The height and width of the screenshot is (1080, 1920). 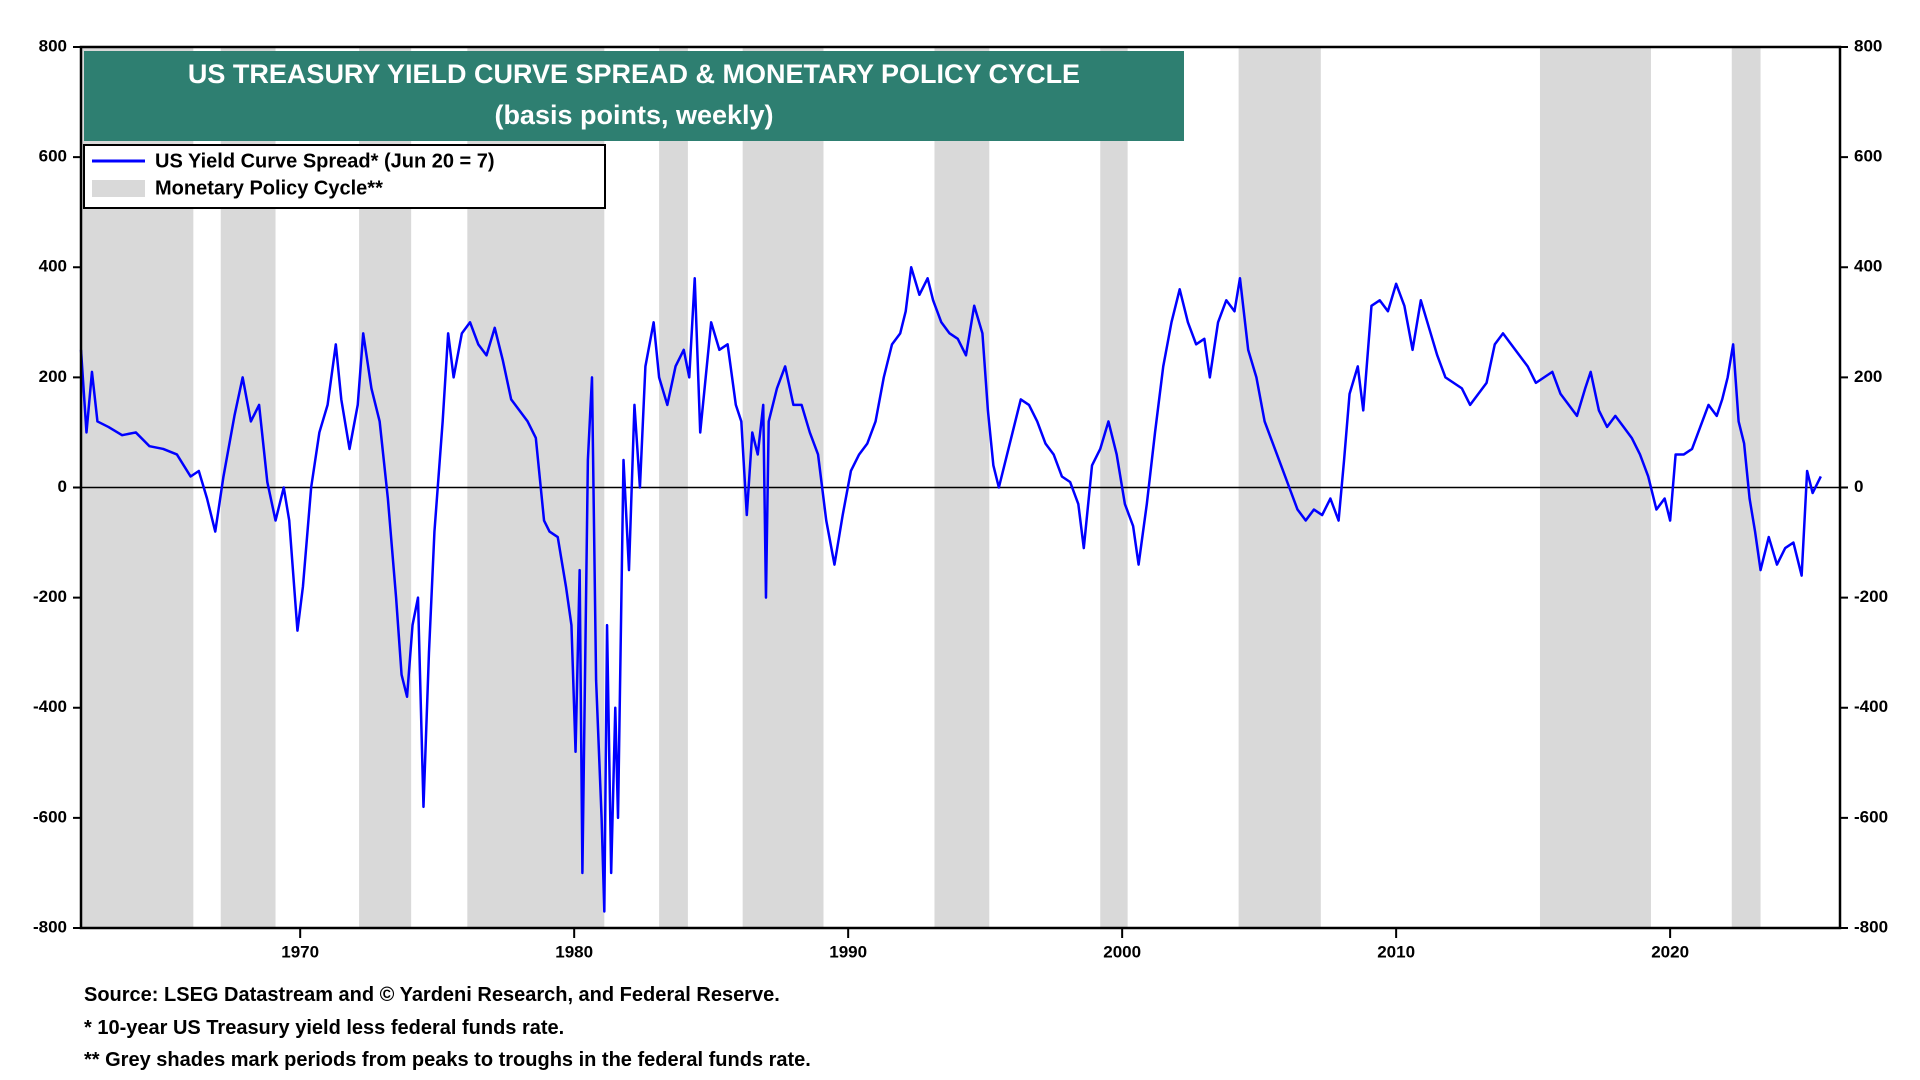 I want to click on x-tick-label: 2010, so click(x=1396, y=951).